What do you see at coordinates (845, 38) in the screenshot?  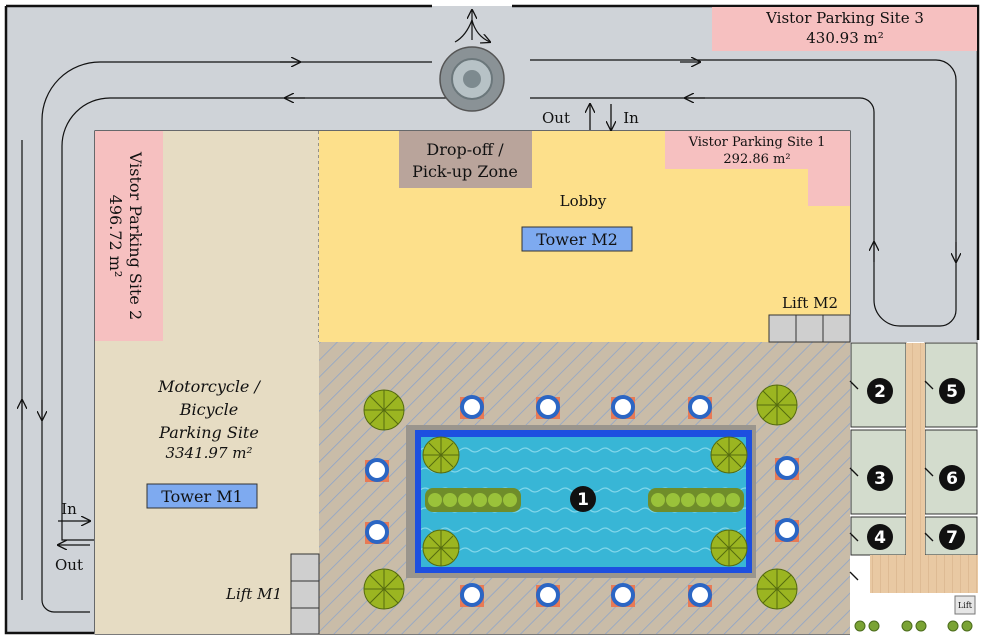 I see `visitor-parking-3-area-label: 430.93 m²` at bounding box center [845, 38].